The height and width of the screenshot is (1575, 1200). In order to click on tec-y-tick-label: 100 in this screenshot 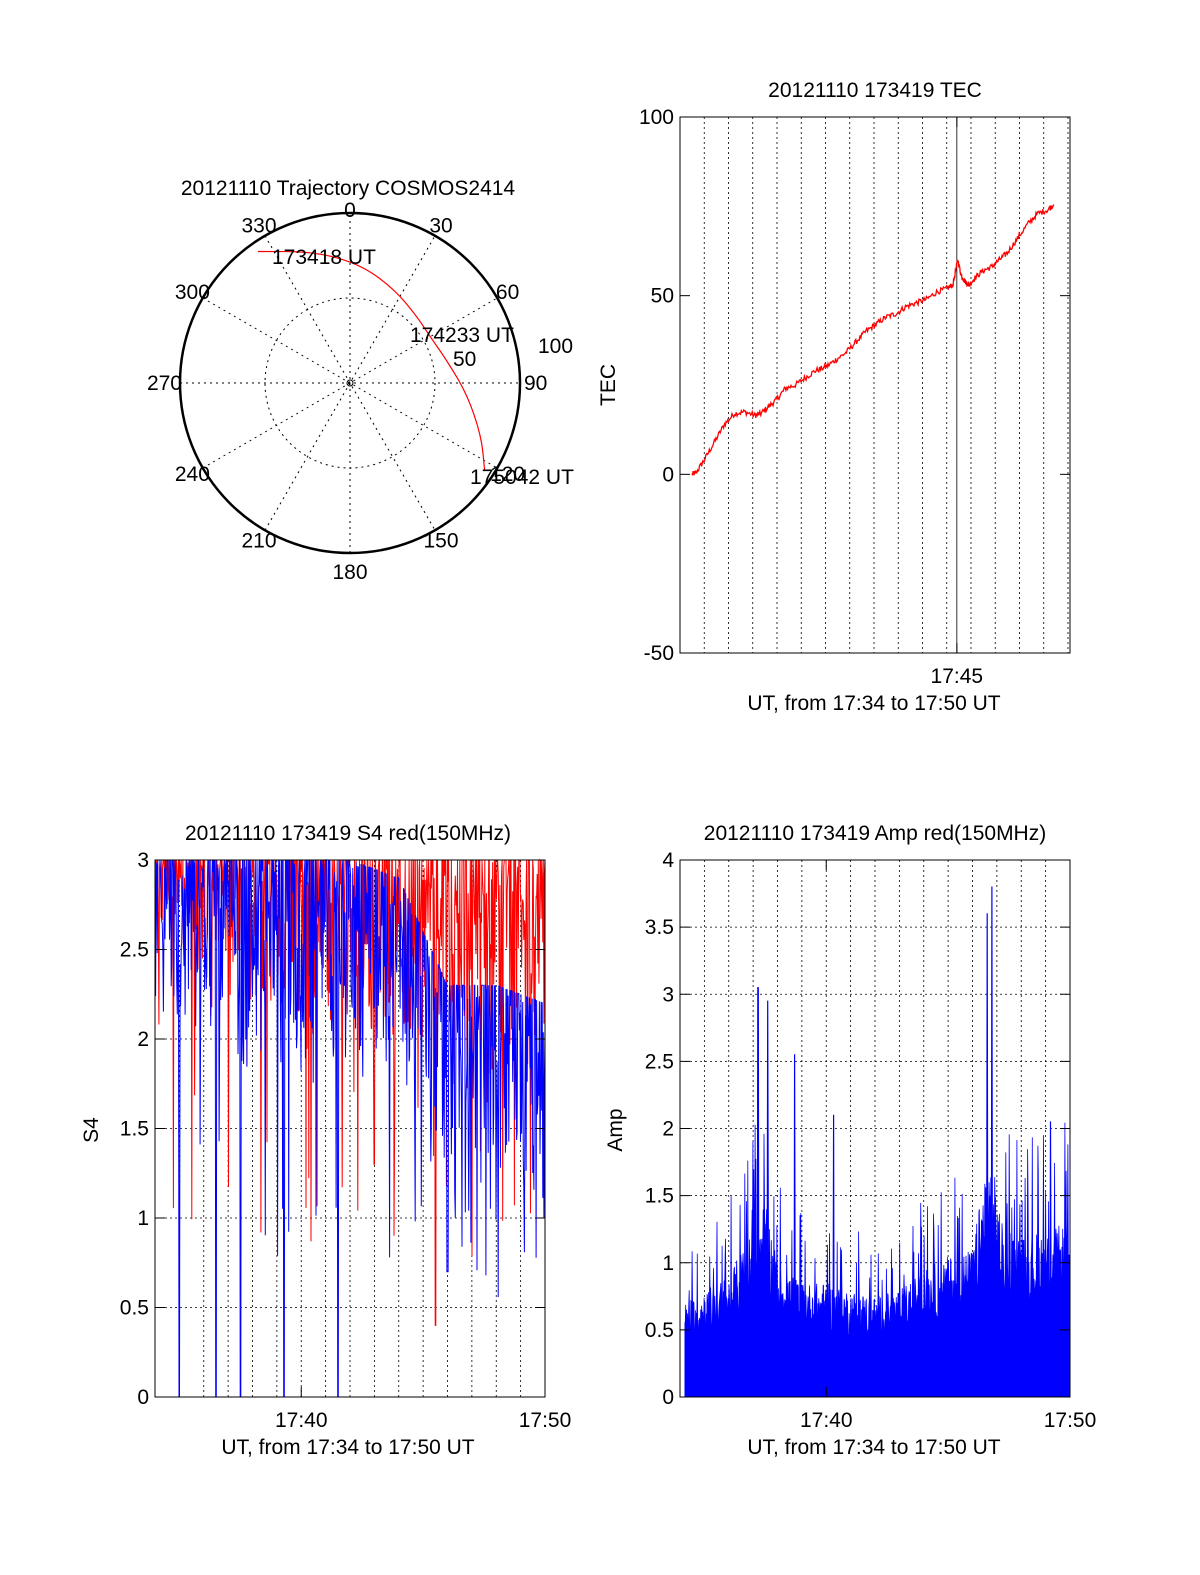, I will do `click(656, 117)`.